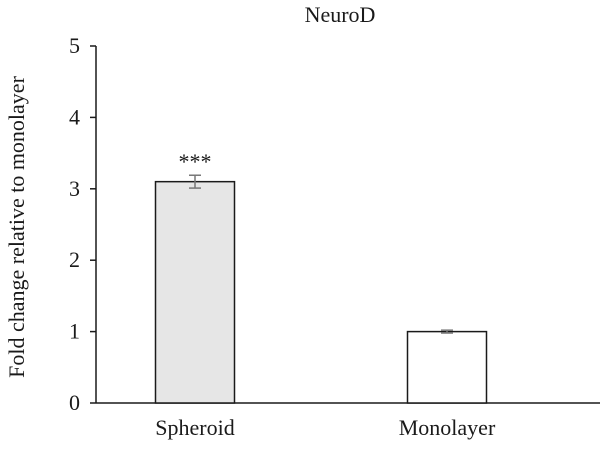 This screenshot has width=600, height=450. What do you see at coordinates (195, 292) in the screenshot?
I see `bar-spheroid` at bounding box center [195, 292].